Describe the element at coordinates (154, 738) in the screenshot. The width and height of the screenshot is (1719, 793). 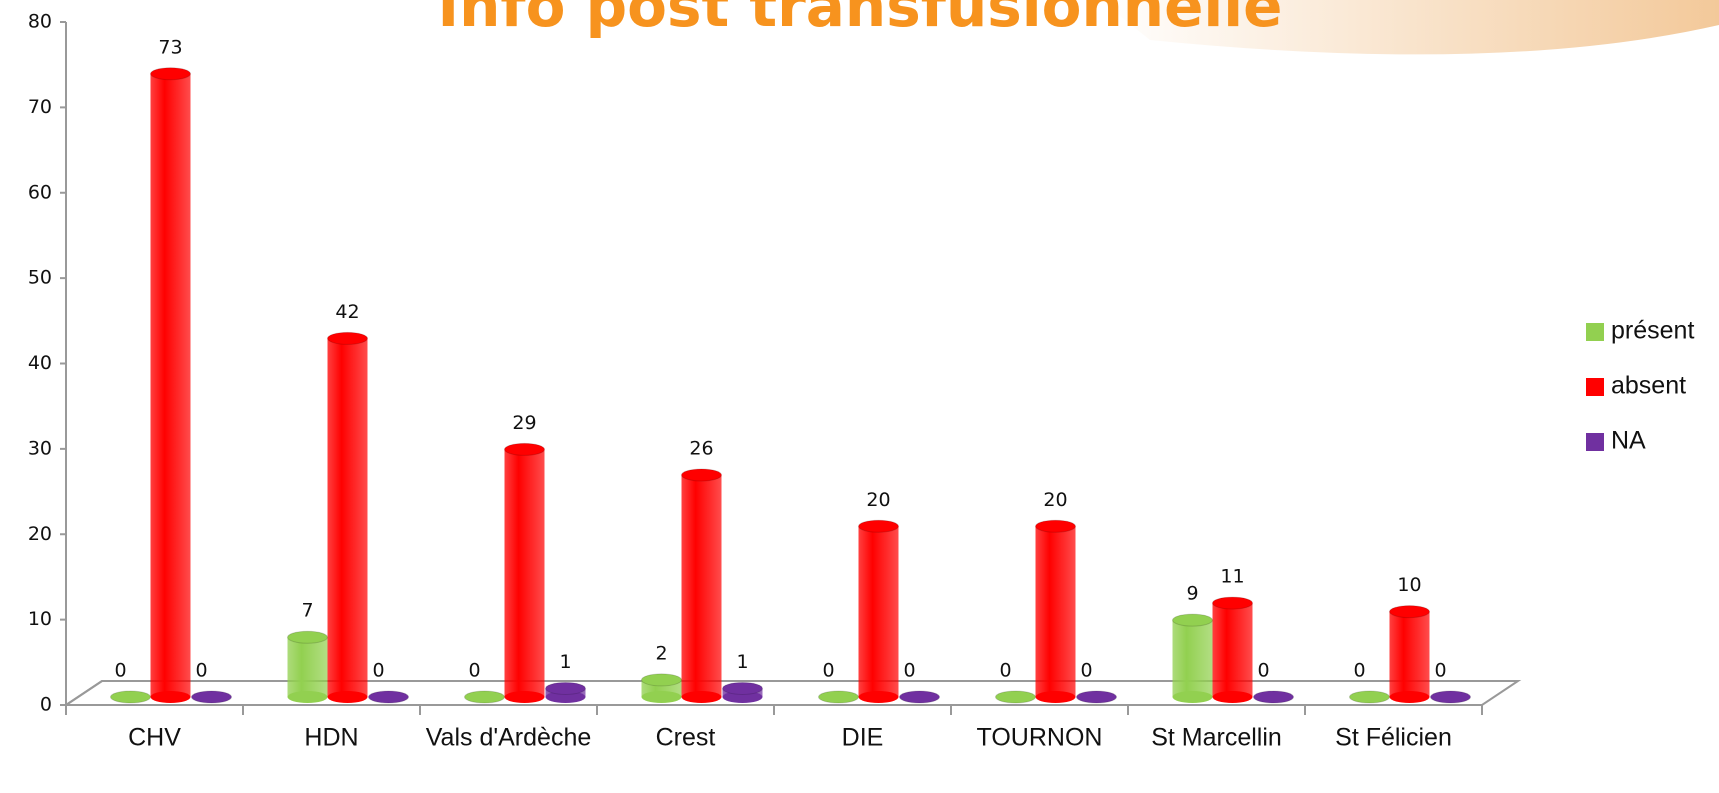
I see `x-tick-label: CHV` at that location.